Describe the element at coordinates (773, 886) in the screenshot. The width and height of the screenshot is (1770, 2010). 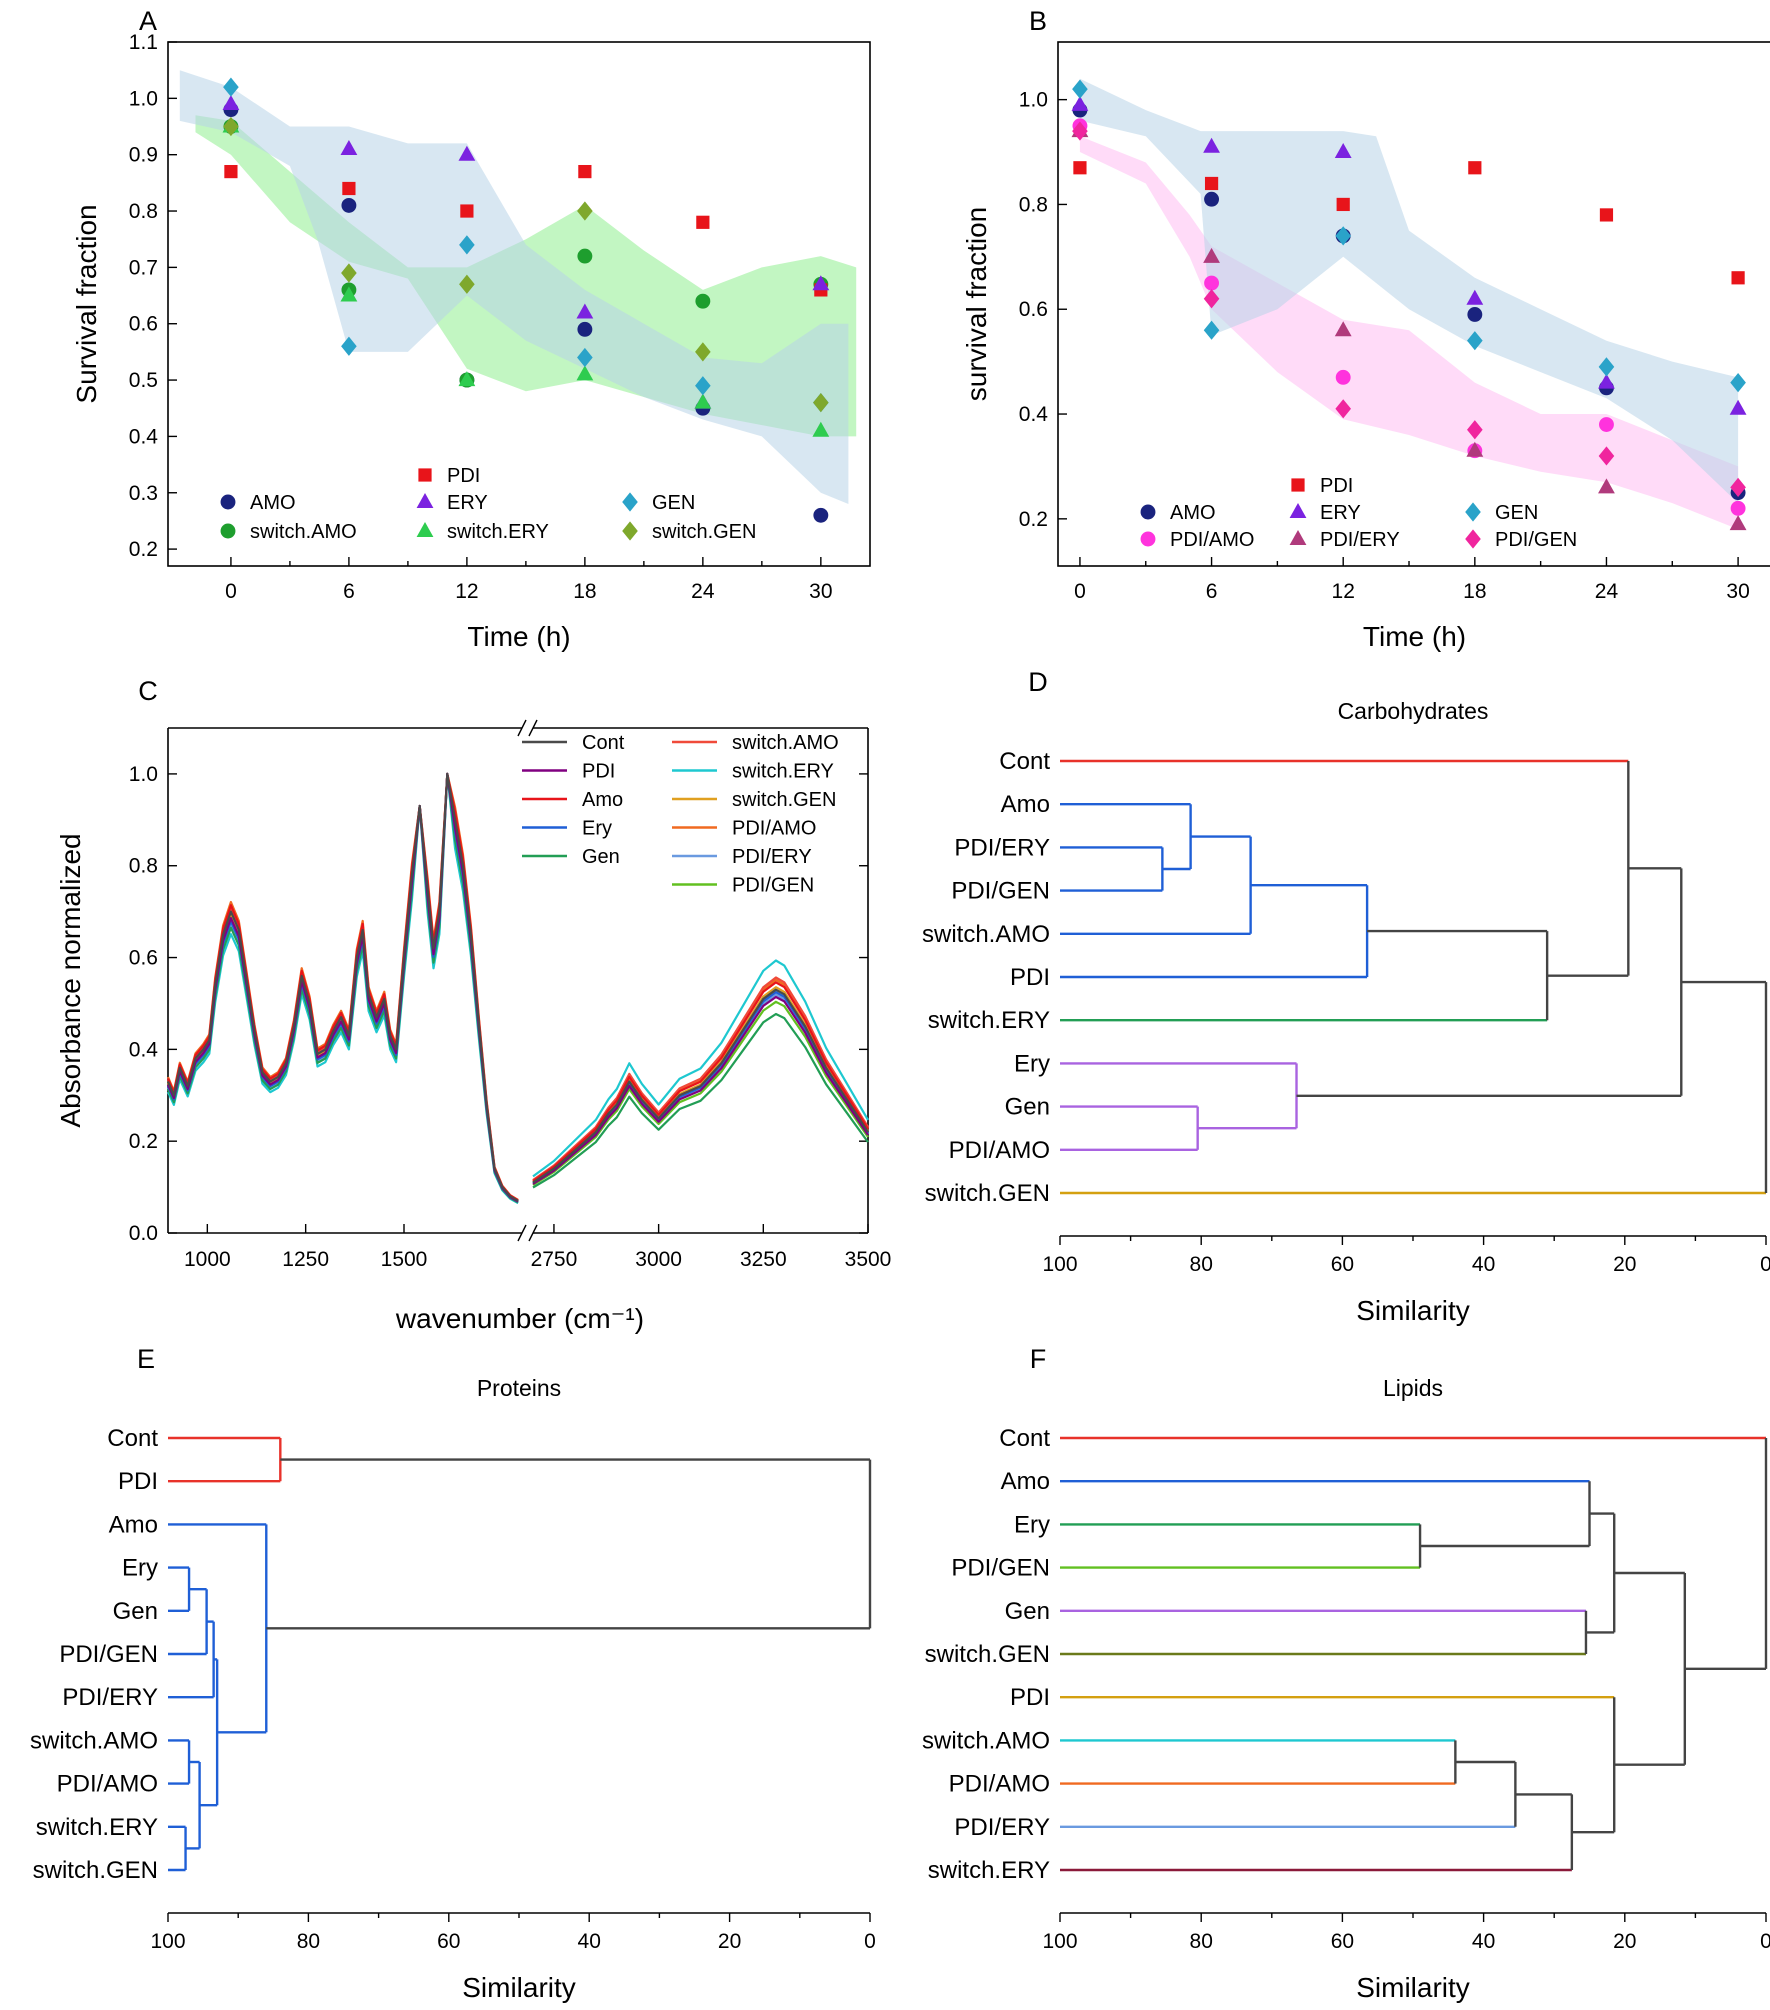
I see `legend-label: PDI/GEN` at that location.